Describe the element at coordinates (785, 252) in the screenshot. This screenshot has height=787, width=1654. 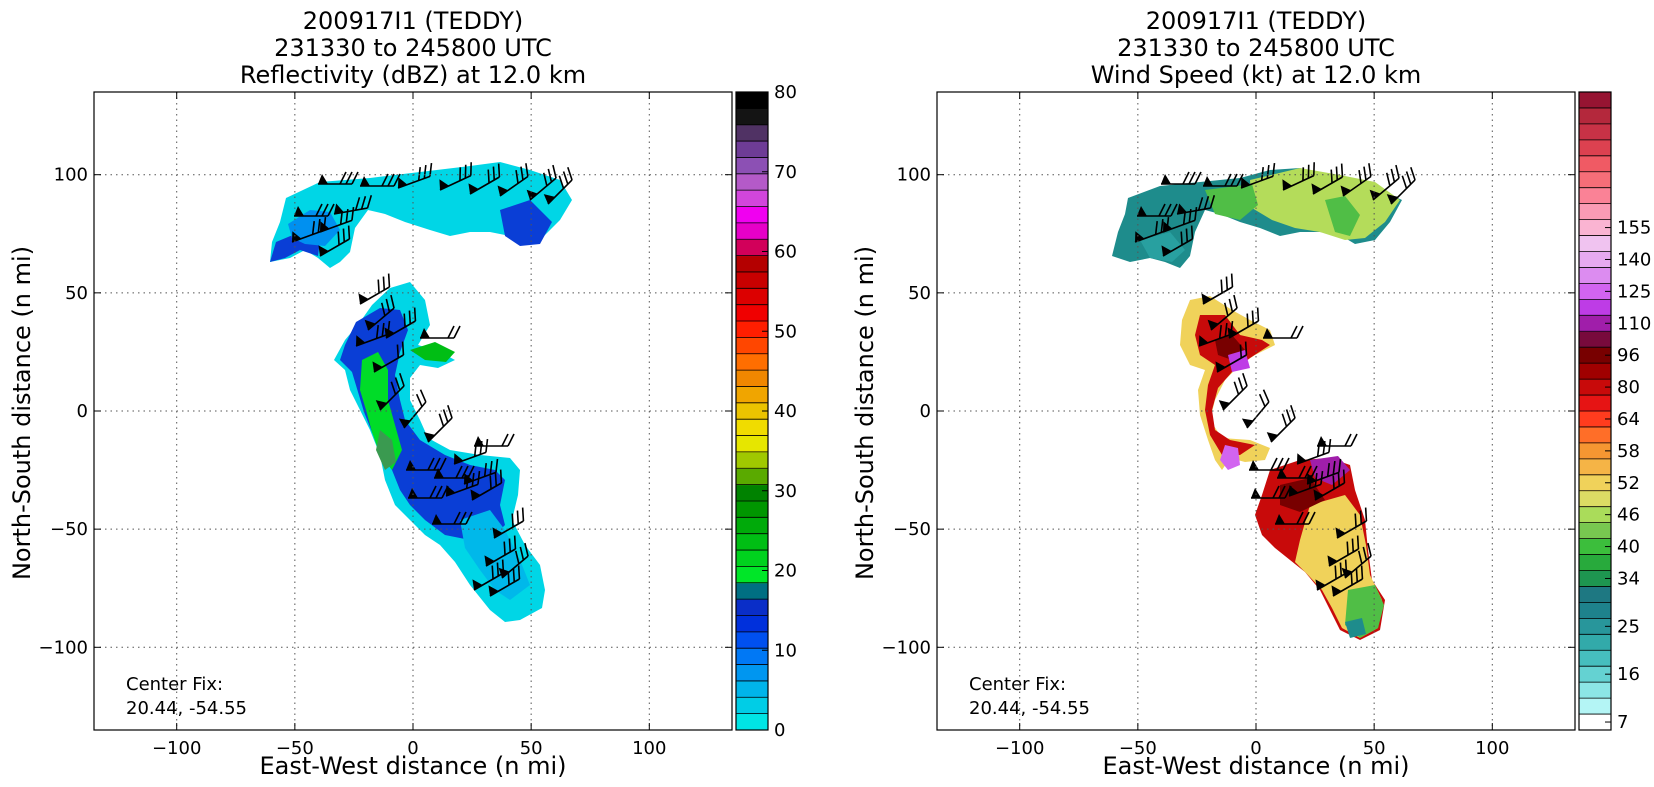
I see `colorbar-tick-label: 60` at that location.